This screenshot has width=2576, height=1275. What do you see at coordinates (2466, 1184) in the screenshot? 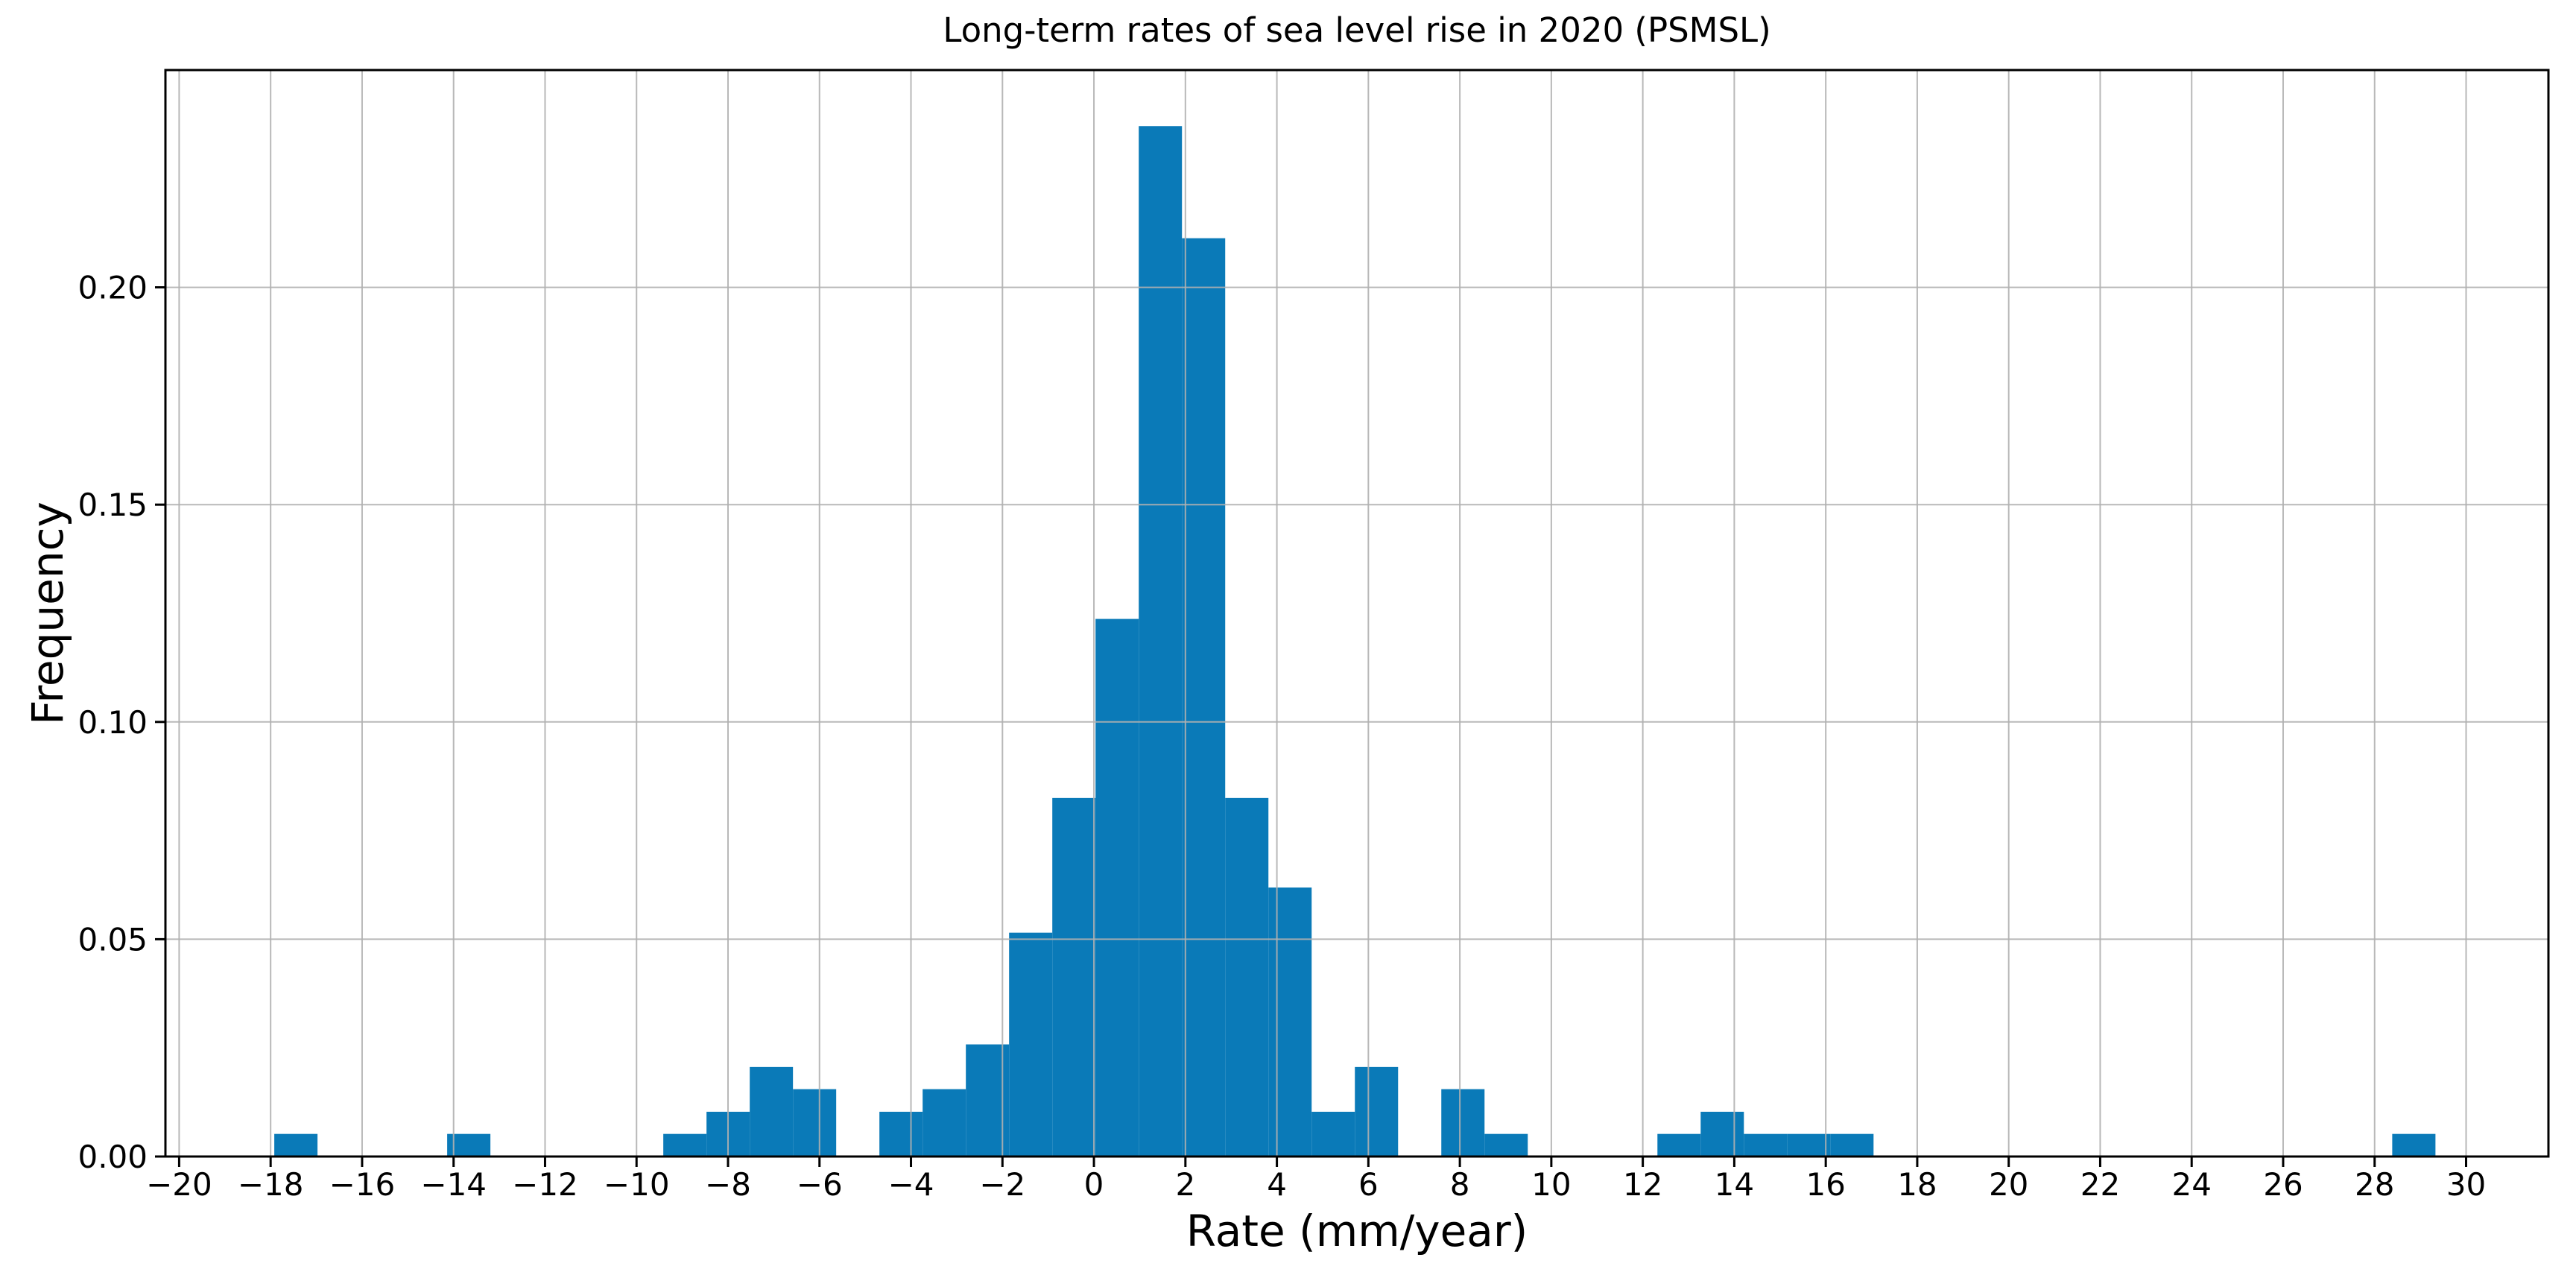
I see `x-tick-label: 30` at bounding box center [2466, 1184].